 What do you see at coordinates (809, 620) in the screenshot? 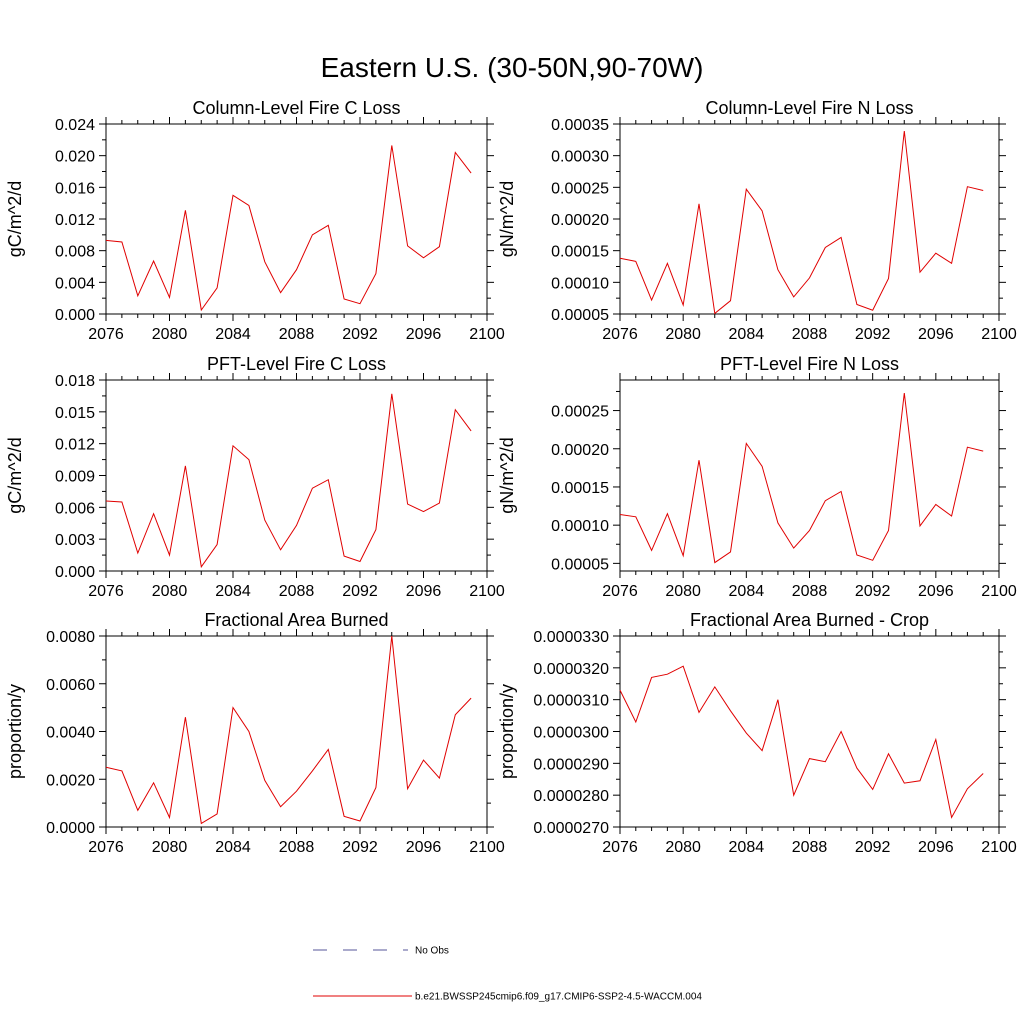
I see `panel-title: Fractional Area Burned - Crop` at bounding box center [809, 620].